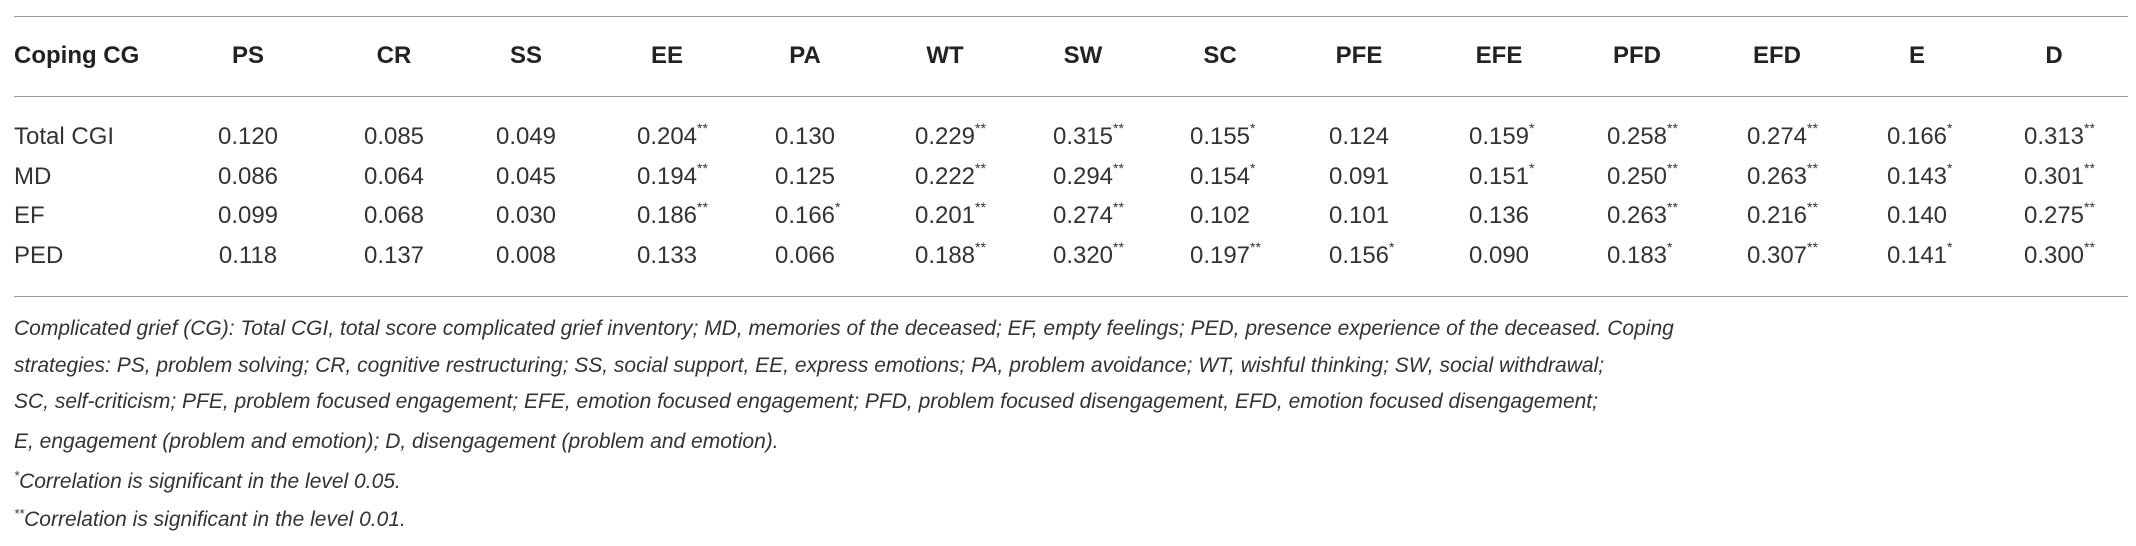 This screenshot has width=2136, height=546. I want to click on cell: 0.133, so click(667, 256).